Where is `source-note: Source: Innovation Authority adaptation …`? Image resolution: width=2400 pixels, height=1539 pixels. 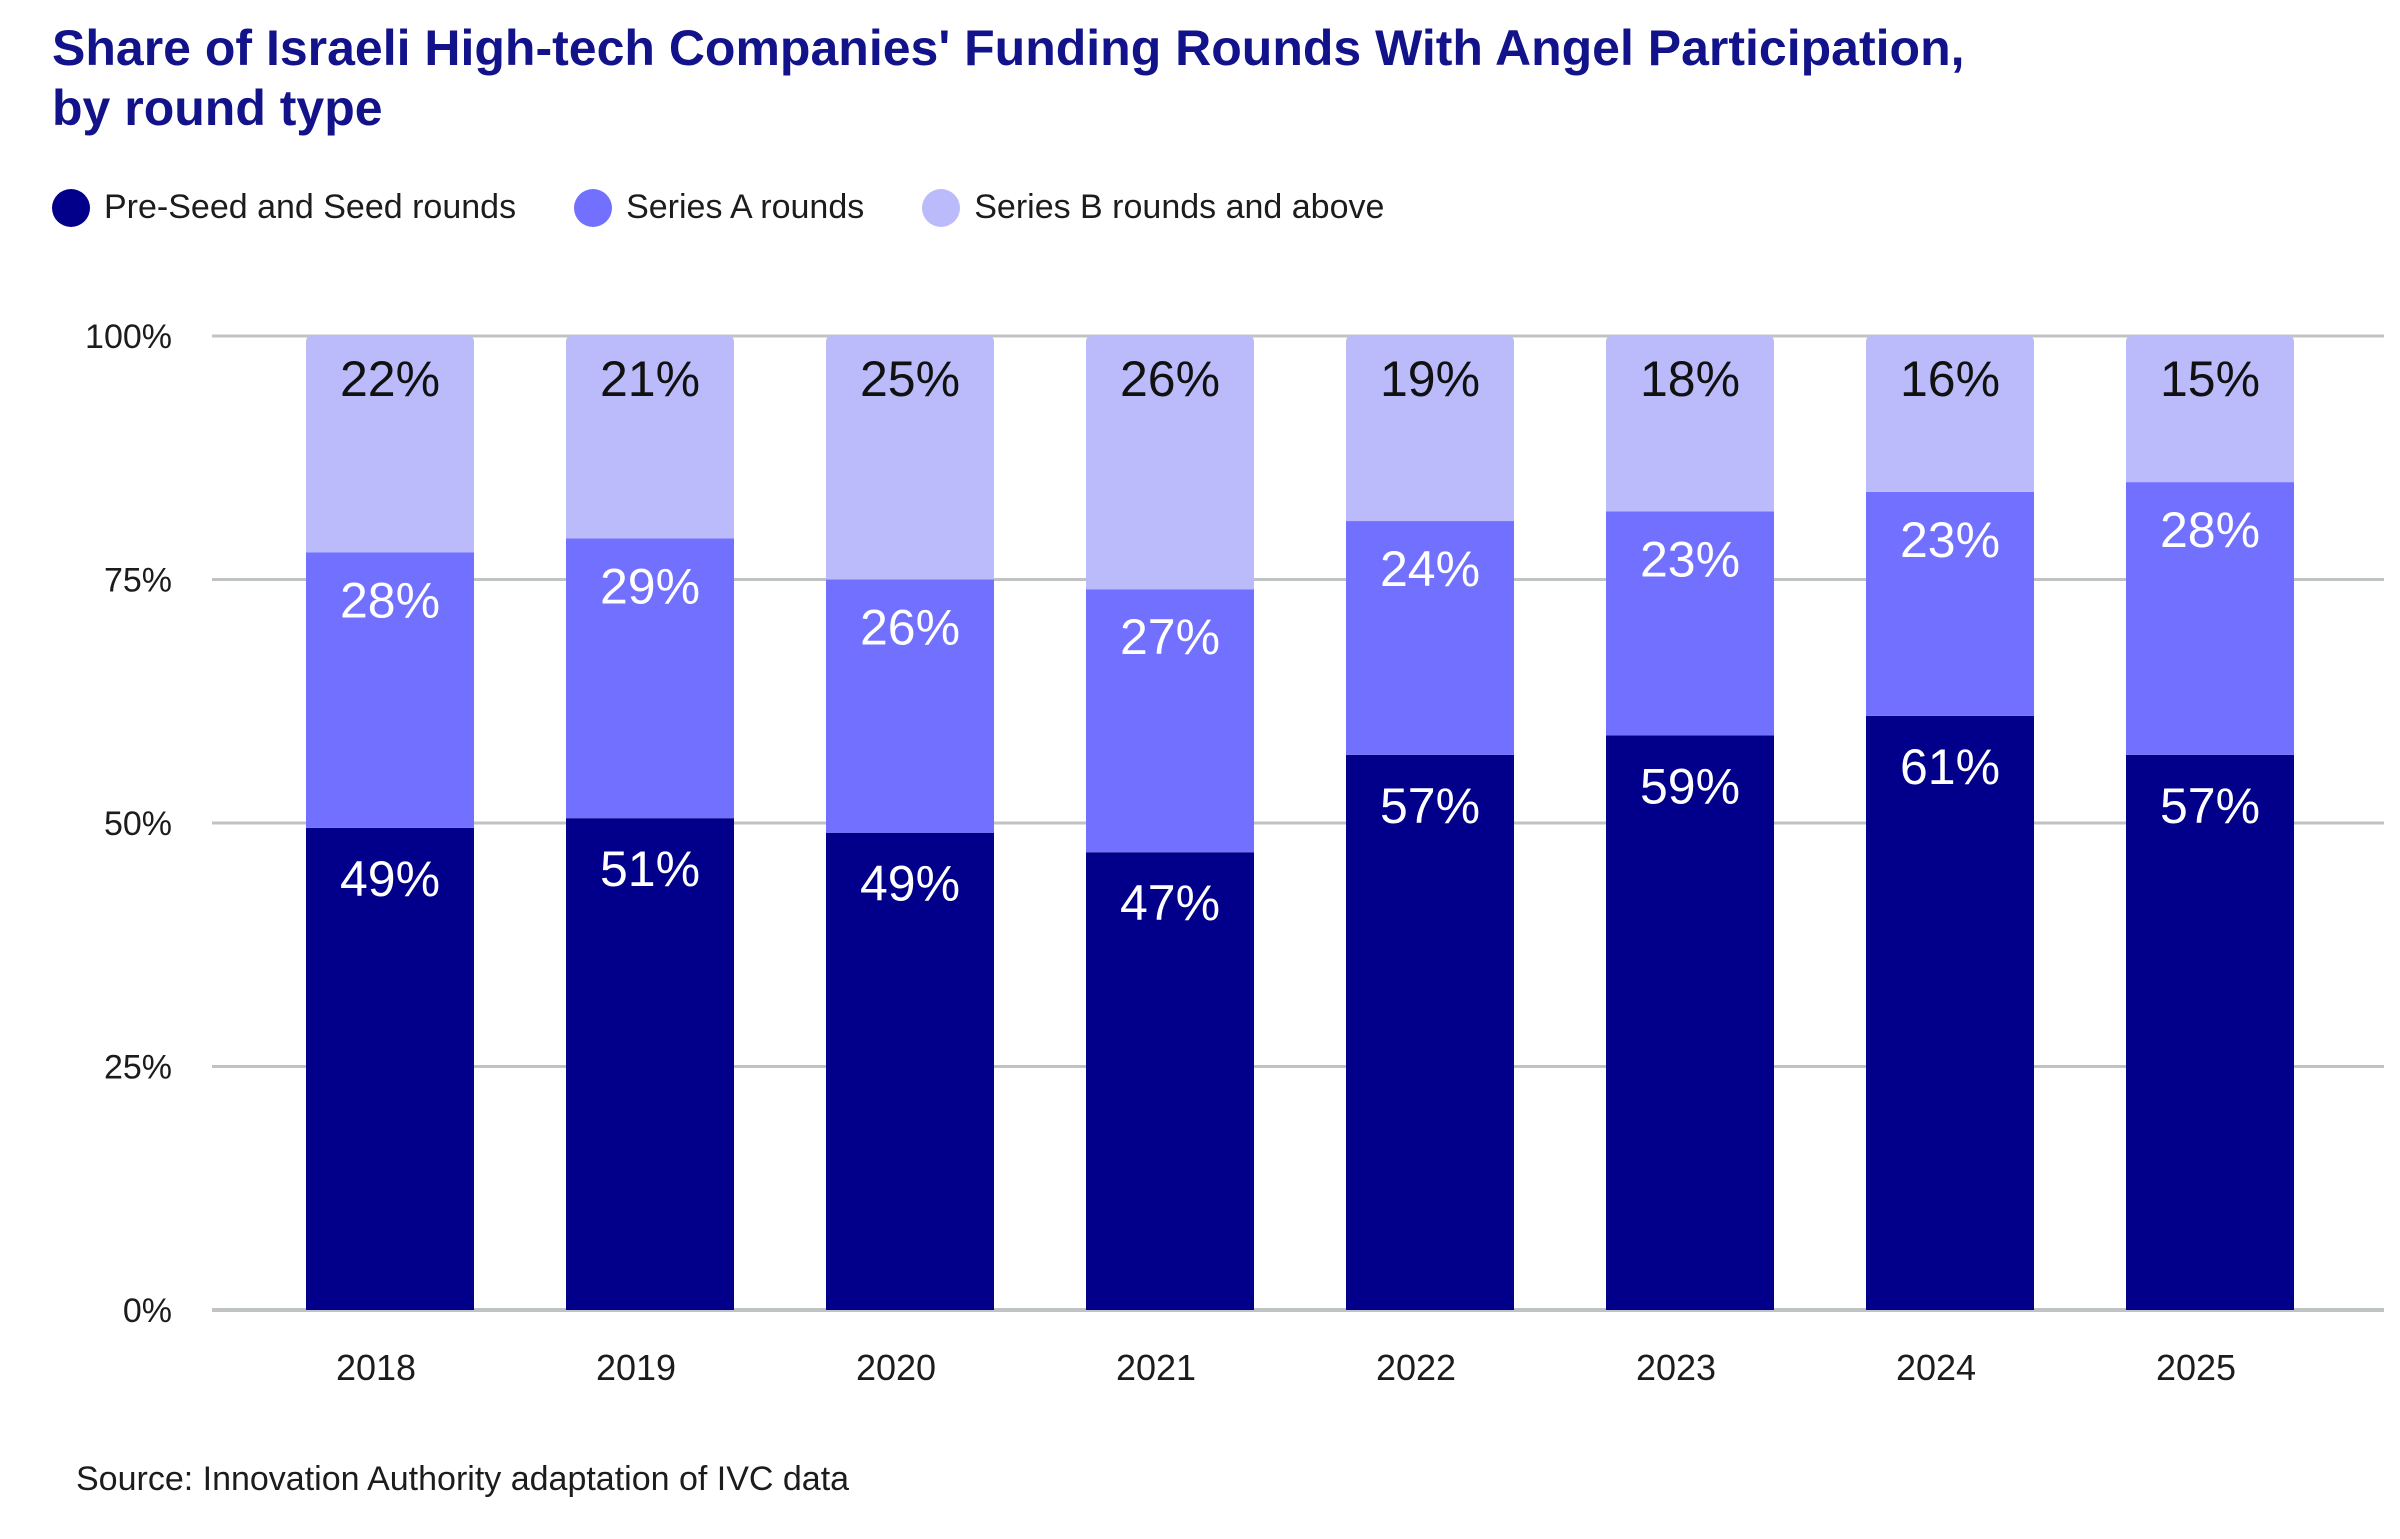
source-note: Source: Innovation Authority adaptation … is located at coordinates (463, 1479).